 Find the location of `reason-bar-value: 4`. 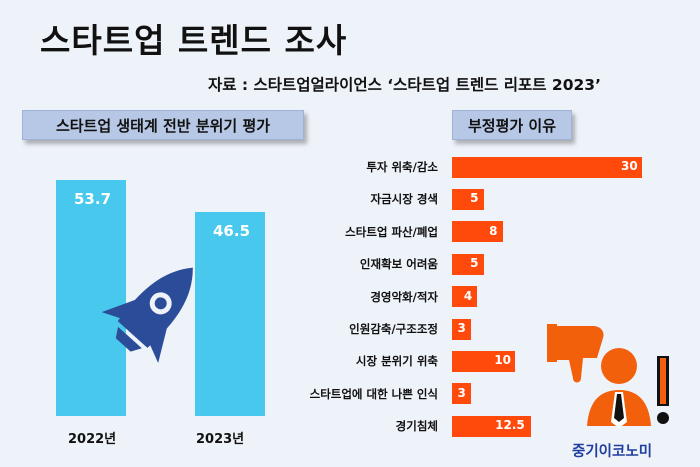

reason-bar-value: 4 is located at coordinates (468, 295).